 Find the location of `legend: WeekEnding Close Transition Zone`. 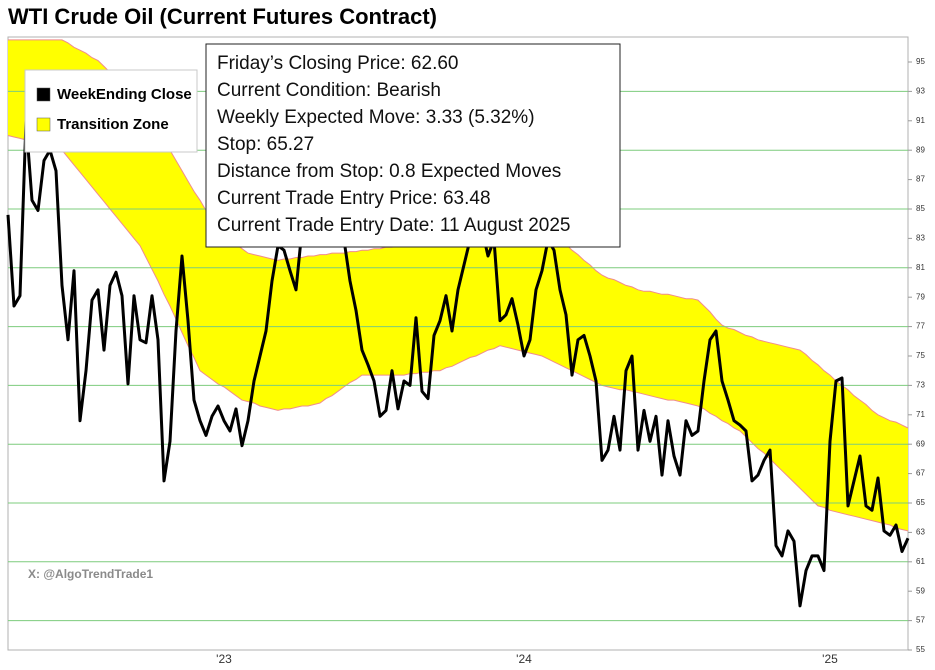

legend: WeekEnding Close Transition Zone is located at coordinates (111, 111).